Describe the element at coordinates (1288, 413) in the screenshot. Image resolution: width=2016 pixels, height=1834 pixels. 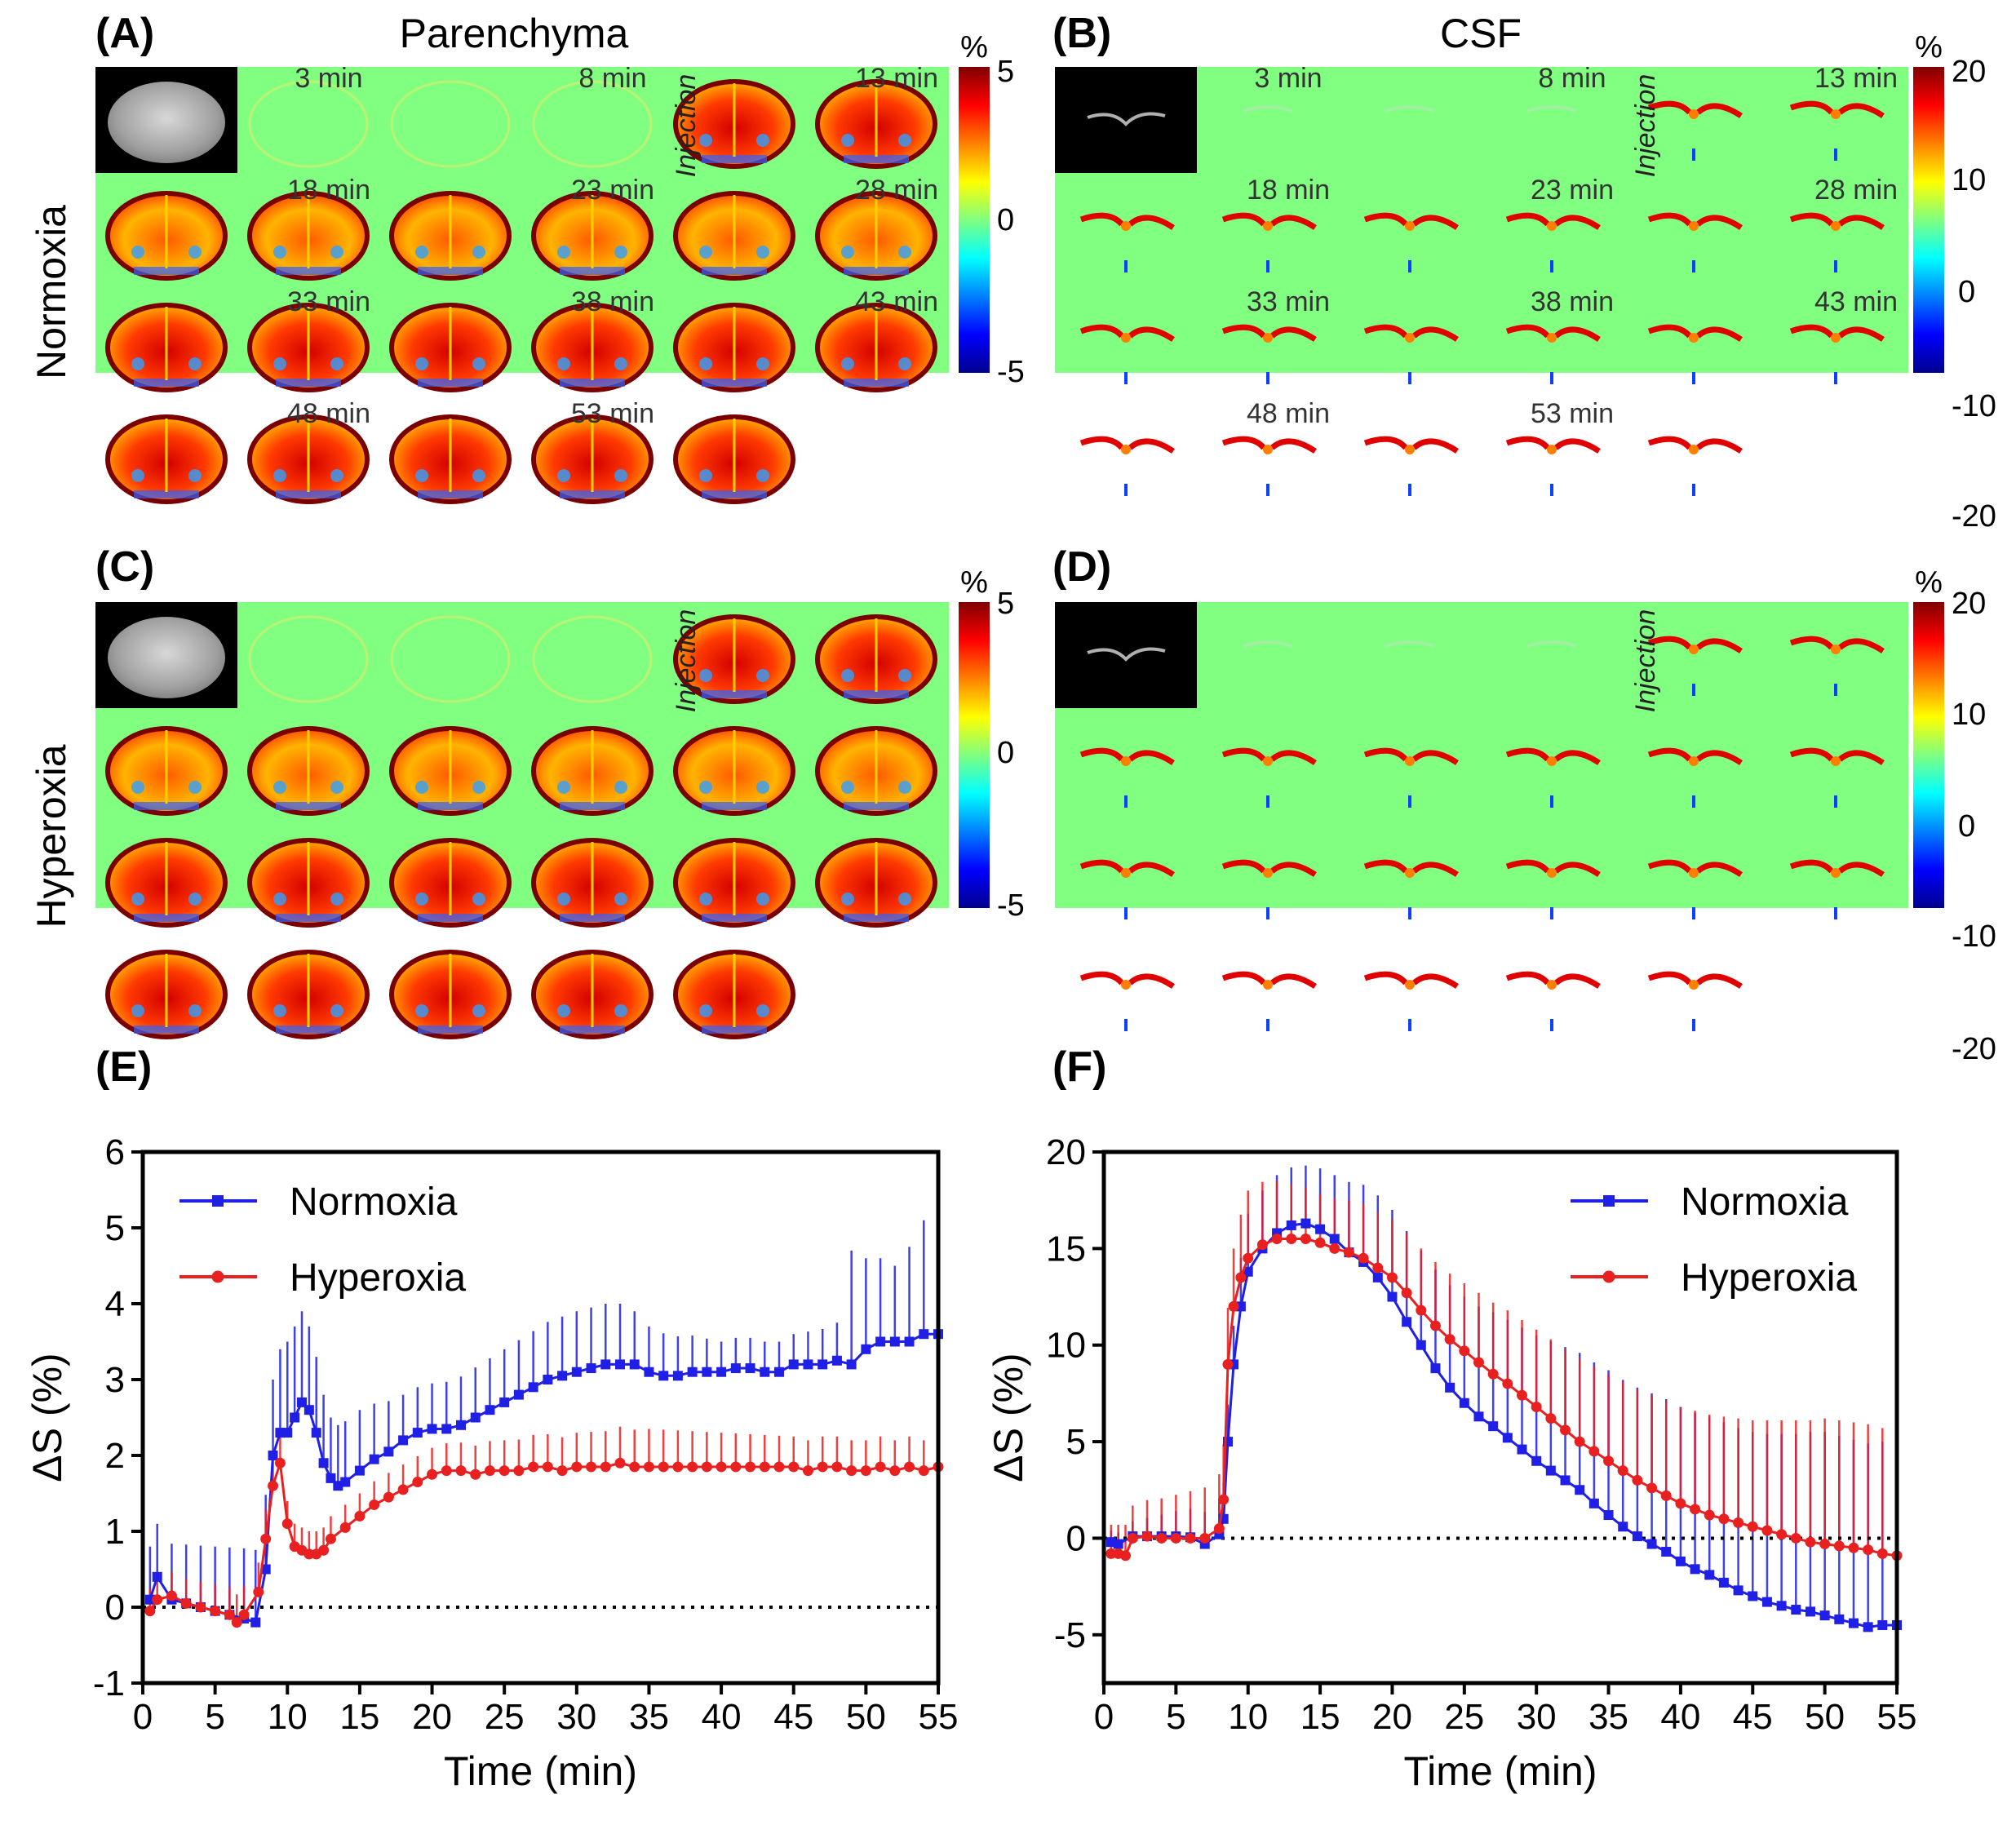
I see `mapB-time-label-9: 48 min` at that location.